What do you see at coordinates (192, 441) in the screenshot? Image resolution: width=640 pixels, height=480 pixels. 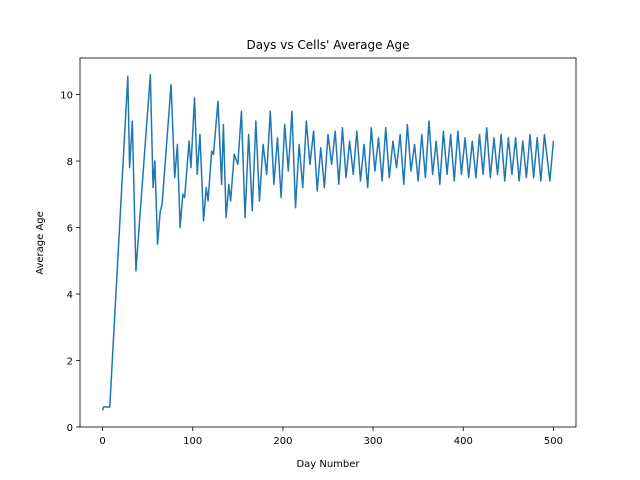 I see `x-tick-label: 100` at bounding box center [192, 441].